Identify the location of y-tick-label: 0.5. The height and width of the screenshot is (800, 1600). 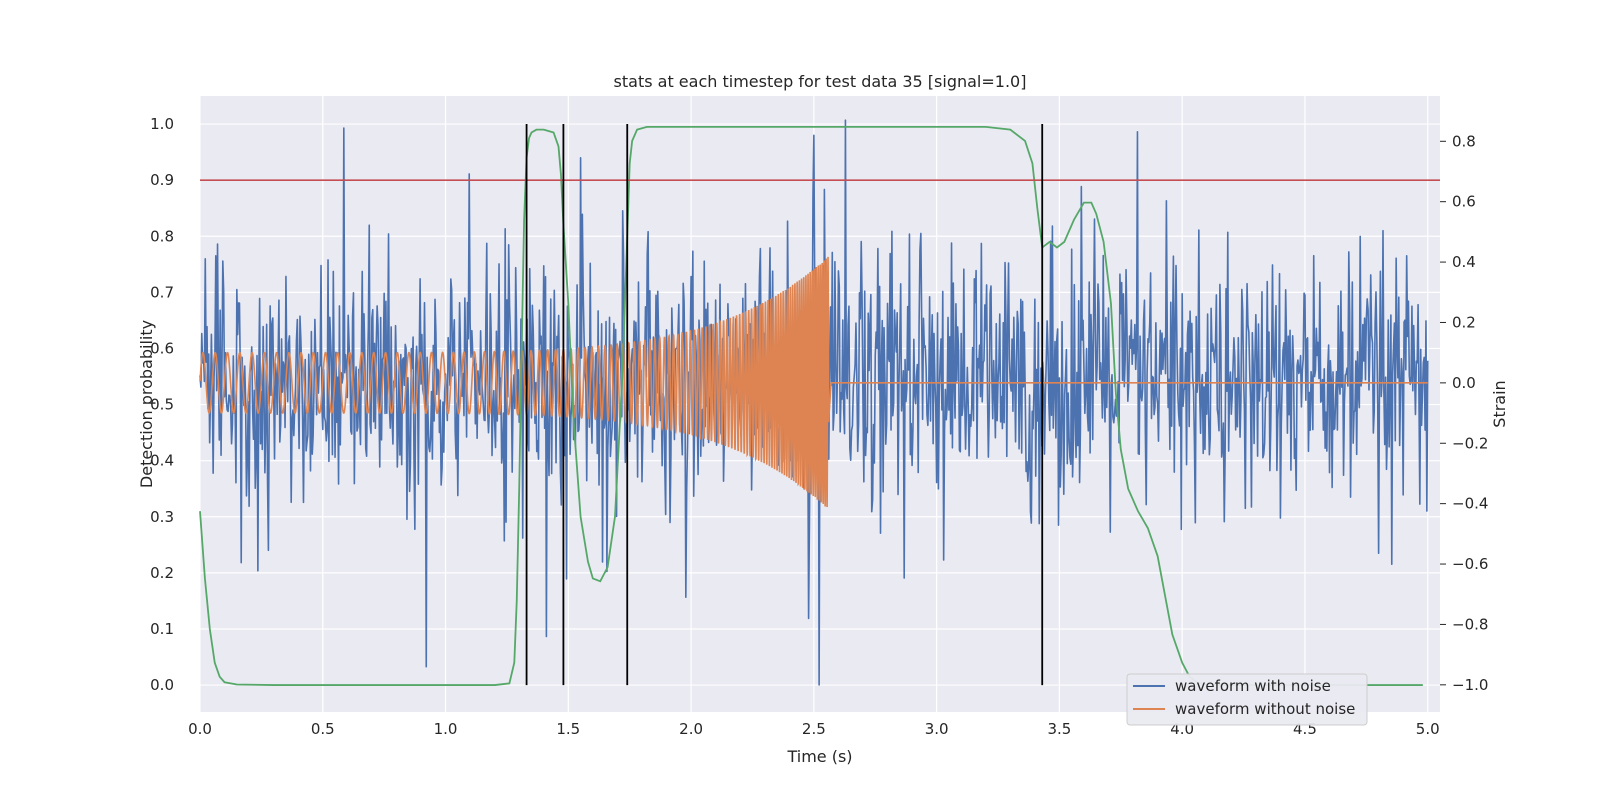
(162, 405).